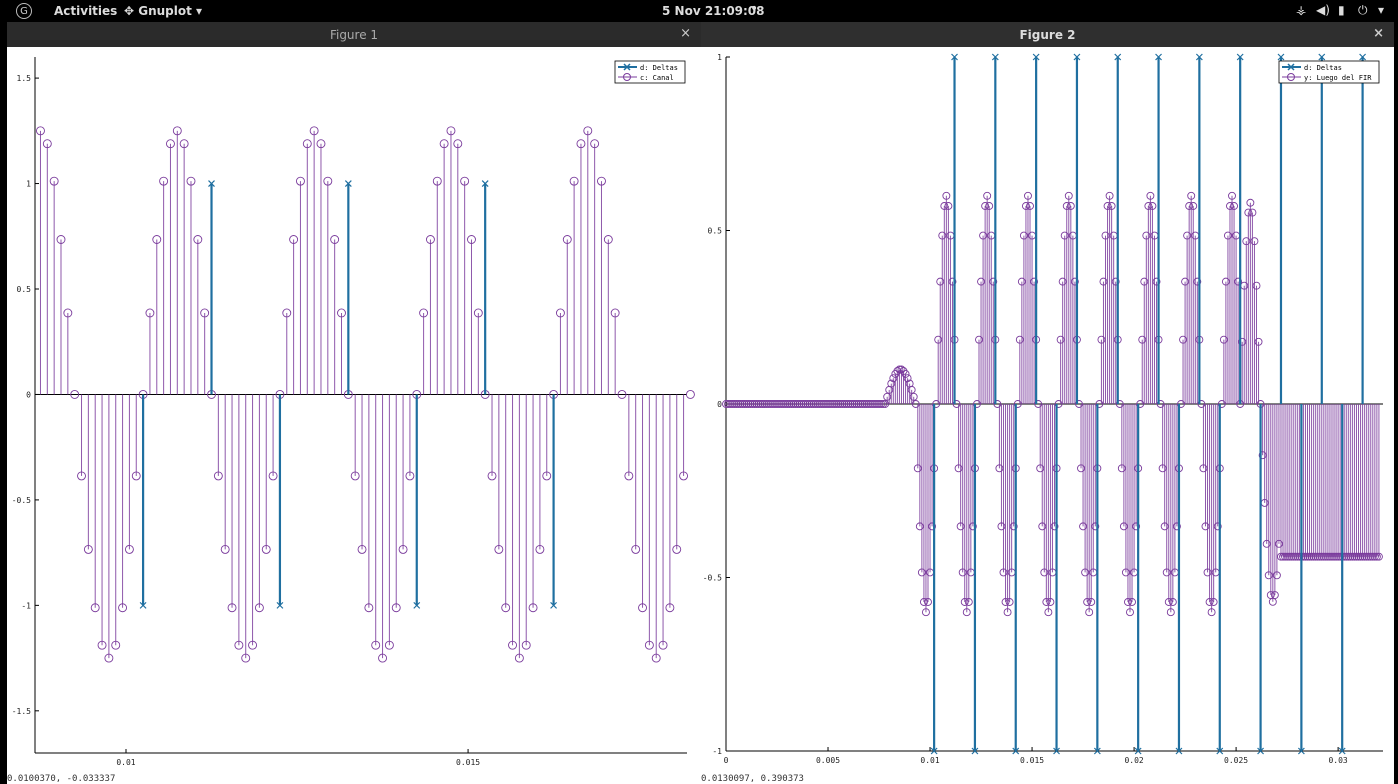 The height and width of the screenshot is (784, 1398). Describe the element at coordinates (26, 605) in the screenshot. I see `y-tick-label: -1` at that location.